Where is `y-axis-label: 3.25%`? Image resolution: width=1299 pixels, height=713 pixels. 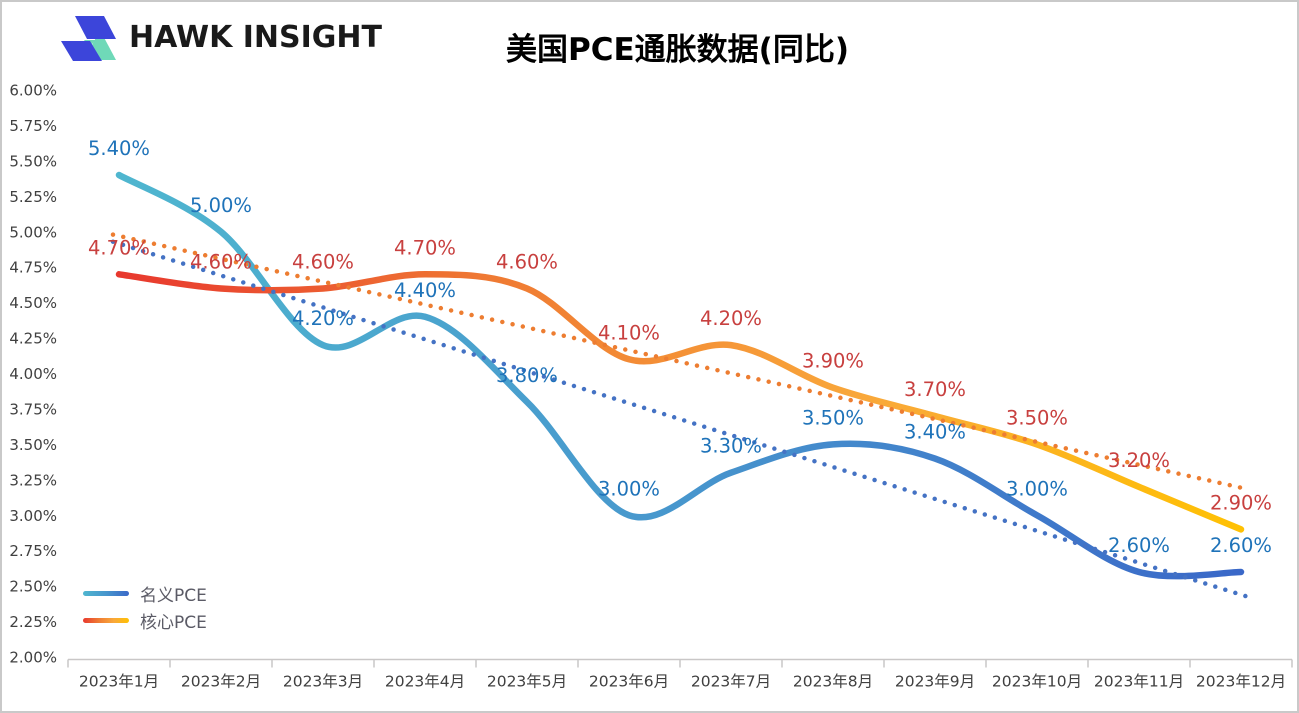 y-axis-label: 3.25% is located at coordinates (33, 480).